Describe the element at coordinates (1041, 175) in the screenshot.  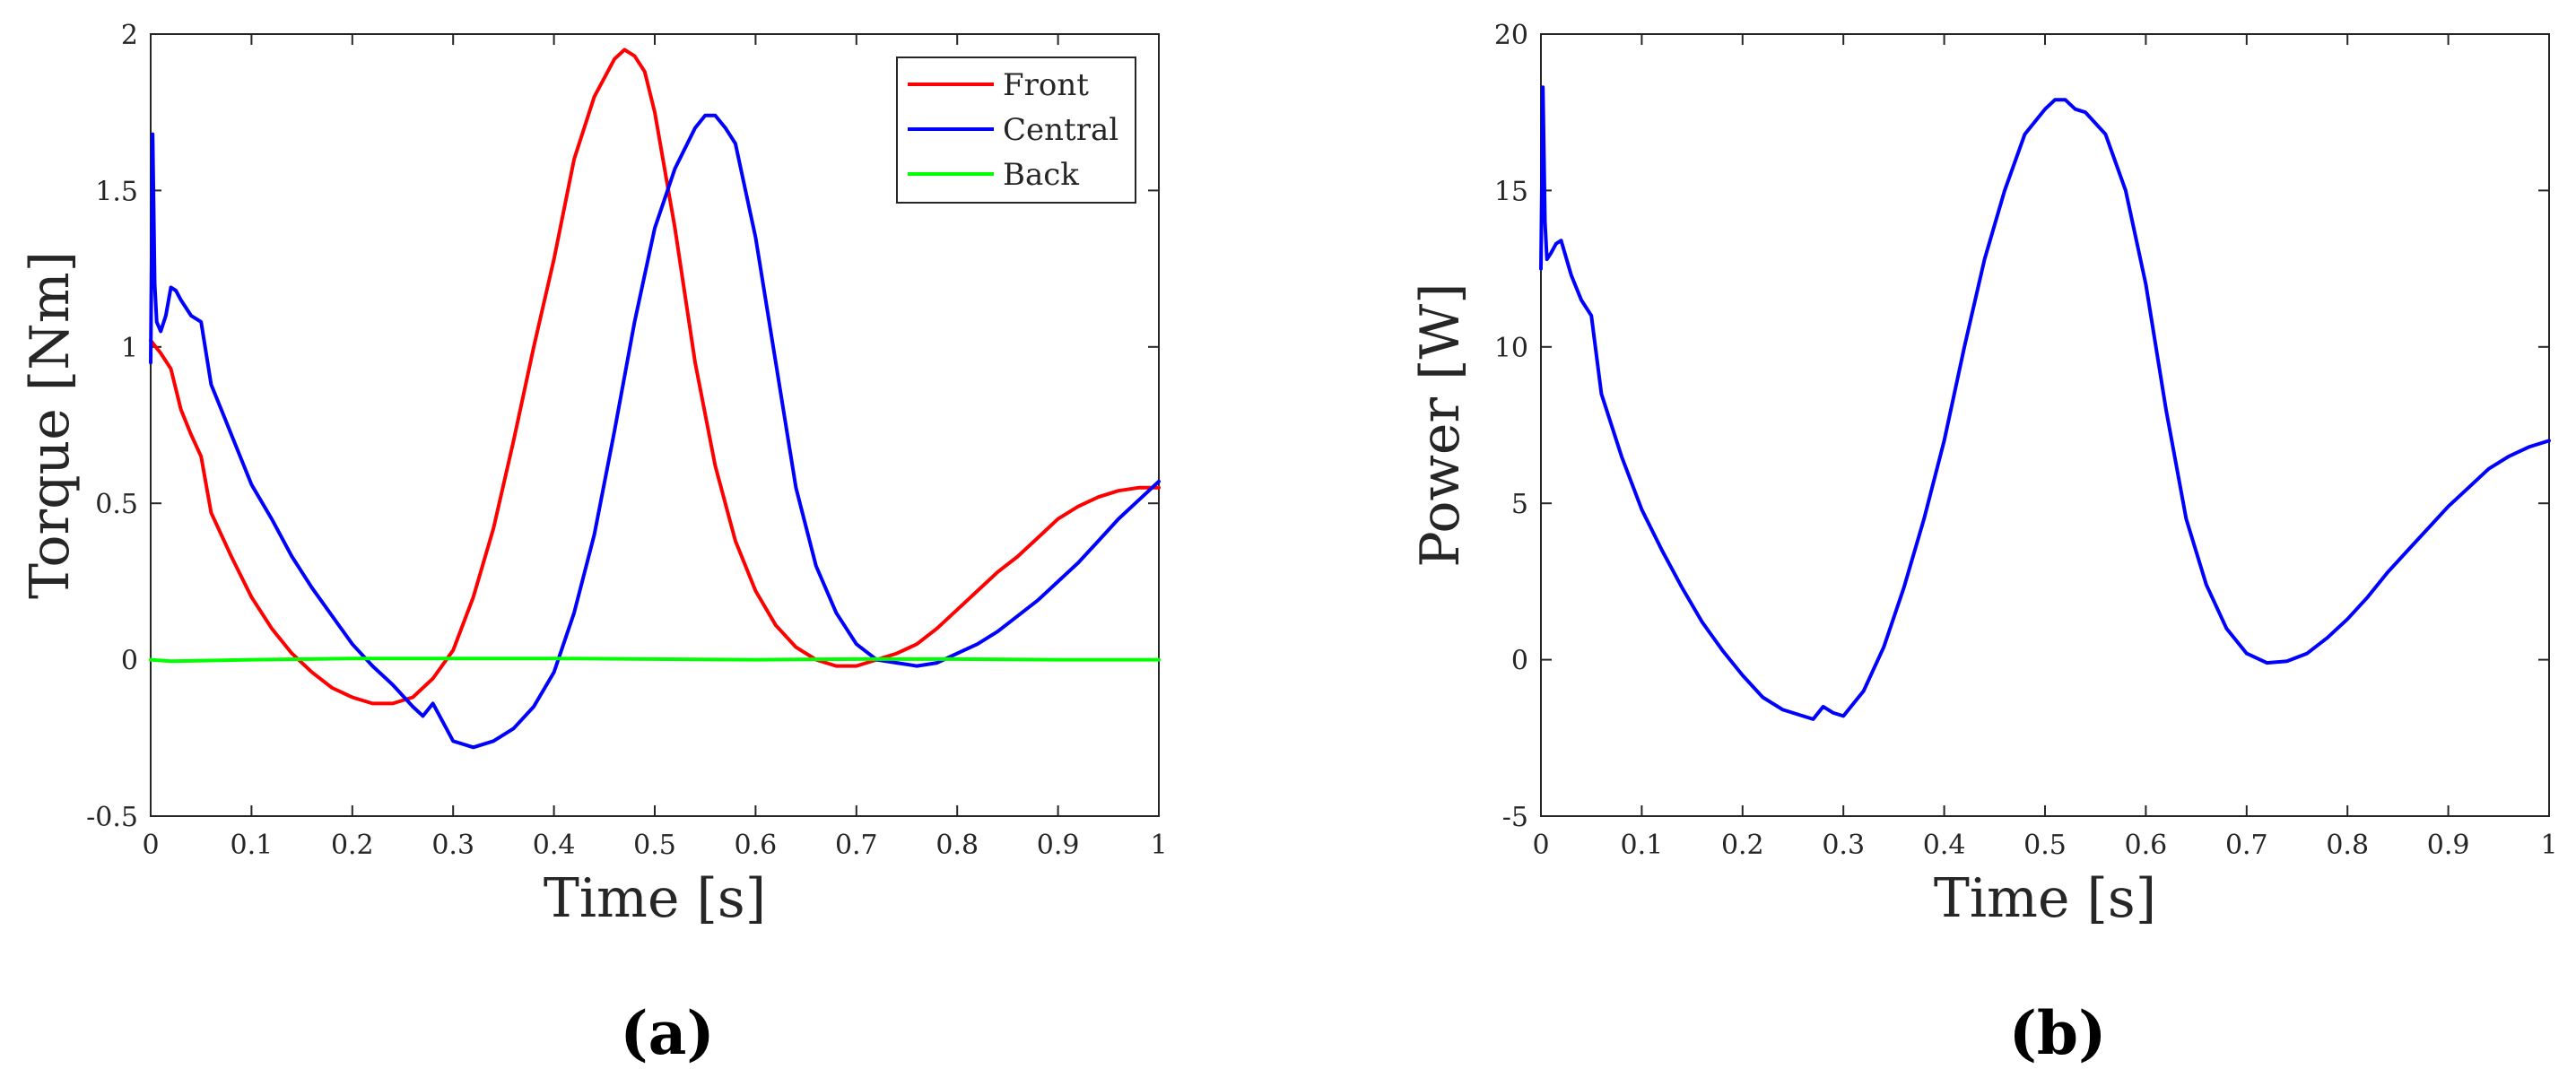
I see `legend-label-back: Back` at that location.